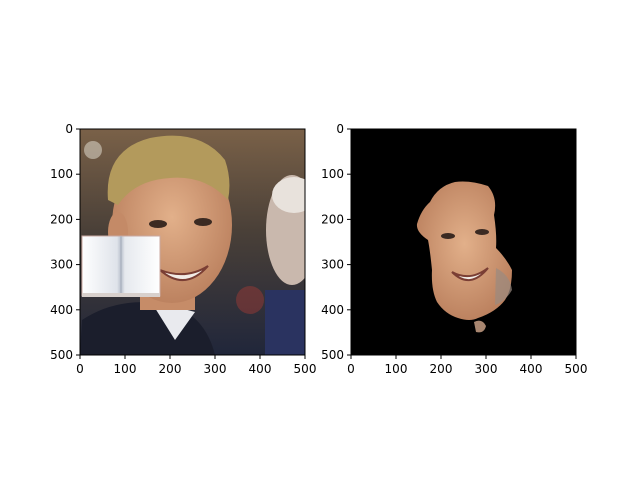  What do you see at coordinates (332, 265) in the screenshot?
I see `right-ytick-label: 300` at bounding box center [332, 265].